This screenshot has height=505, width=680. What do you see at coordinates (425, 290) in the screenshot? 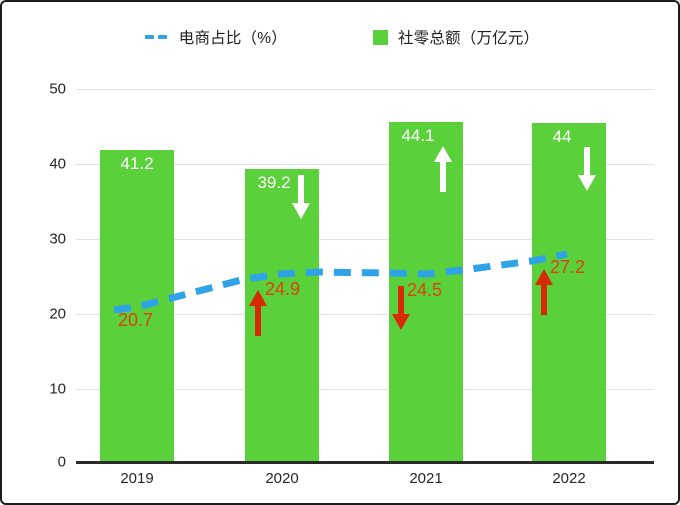
I see `line-value-label-2021: 24.5` at bounding box center [425, 290].